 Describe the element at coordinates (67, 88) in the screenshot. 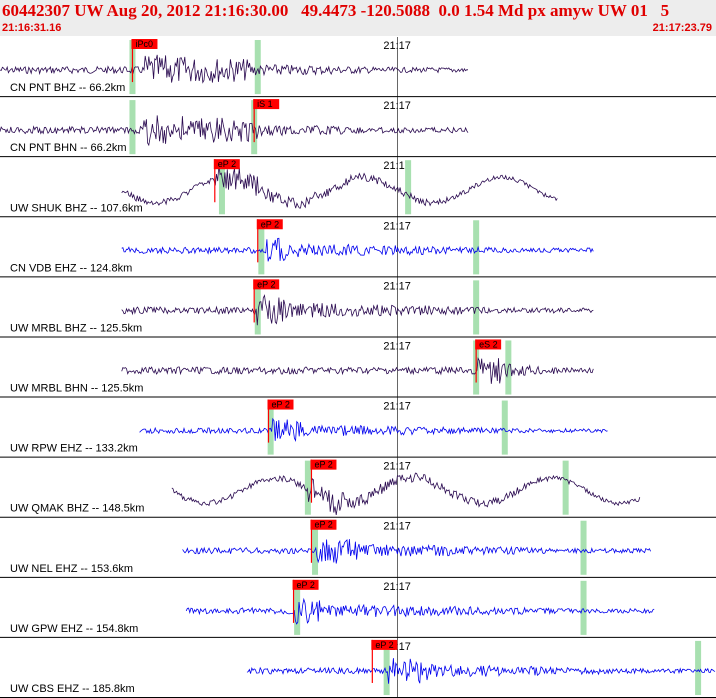

I see `station-label: CN PNT BHZ -- 66.2km` at that location.